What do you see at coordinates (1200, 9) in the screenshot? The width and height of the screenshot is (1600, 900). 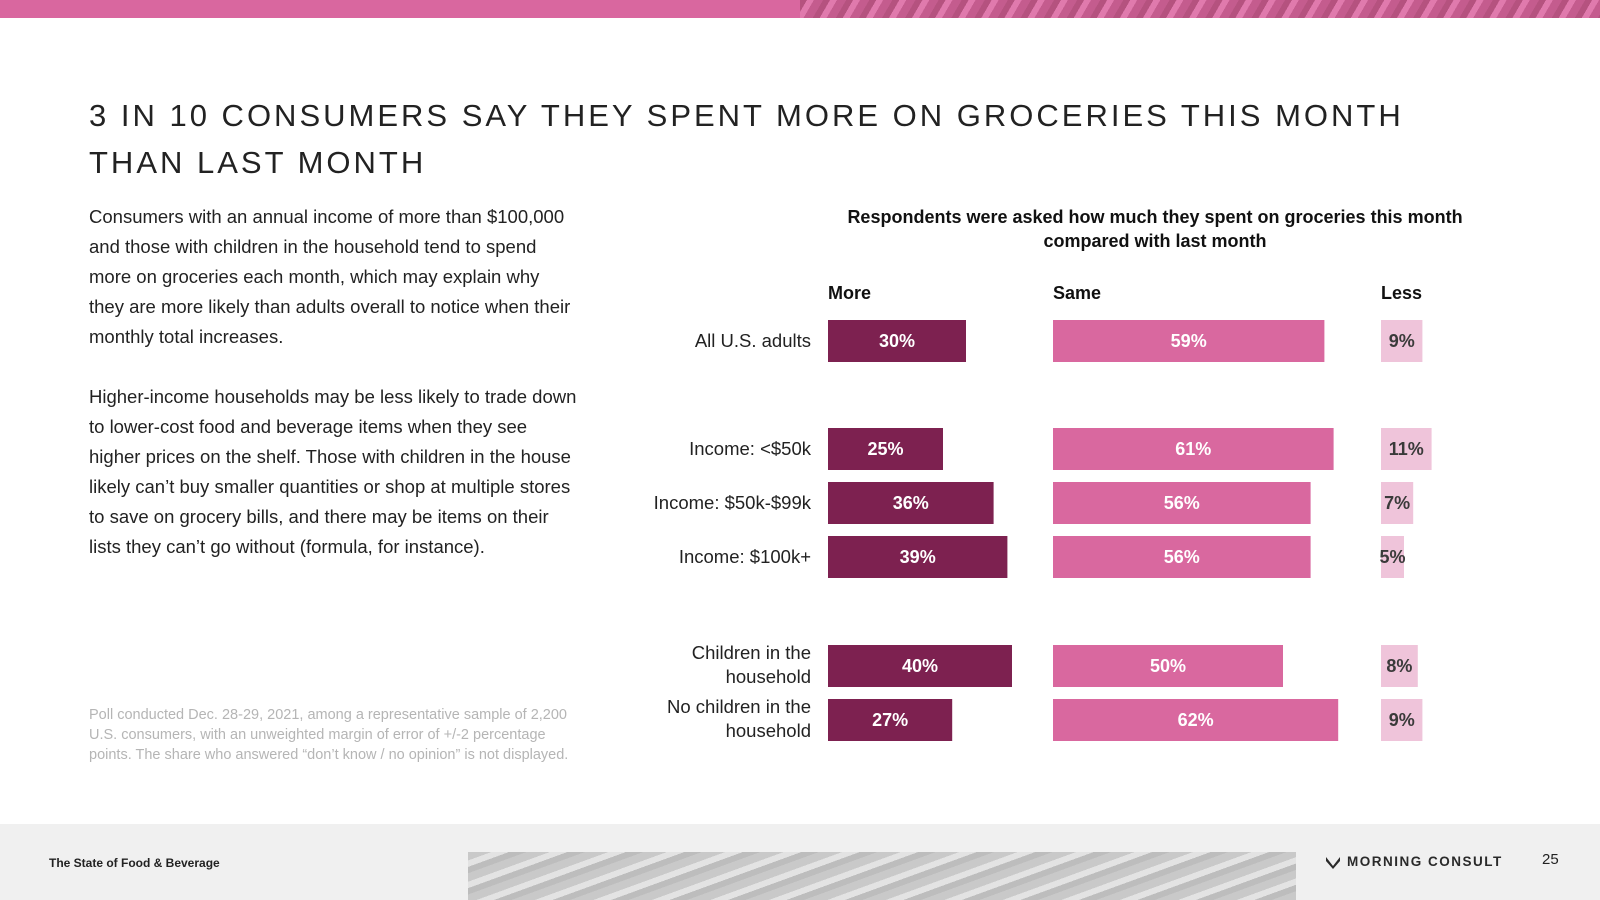 I see `top-pattern-strip` at bounding box center [1200, 9].